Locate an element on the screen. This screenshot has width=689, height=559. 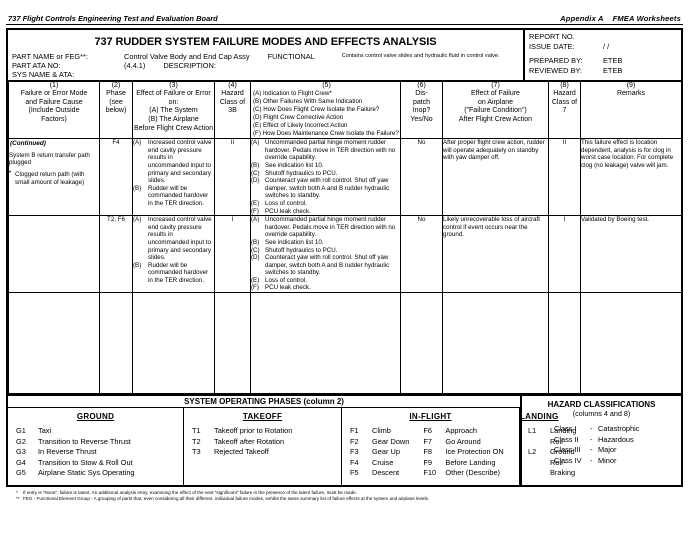
failure-mode-title-1: System B return transfer path plugged is located at coordinates (49, 159).